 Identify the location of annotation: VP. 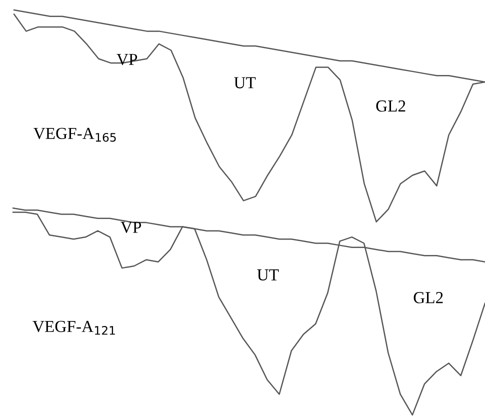
(131, 228).